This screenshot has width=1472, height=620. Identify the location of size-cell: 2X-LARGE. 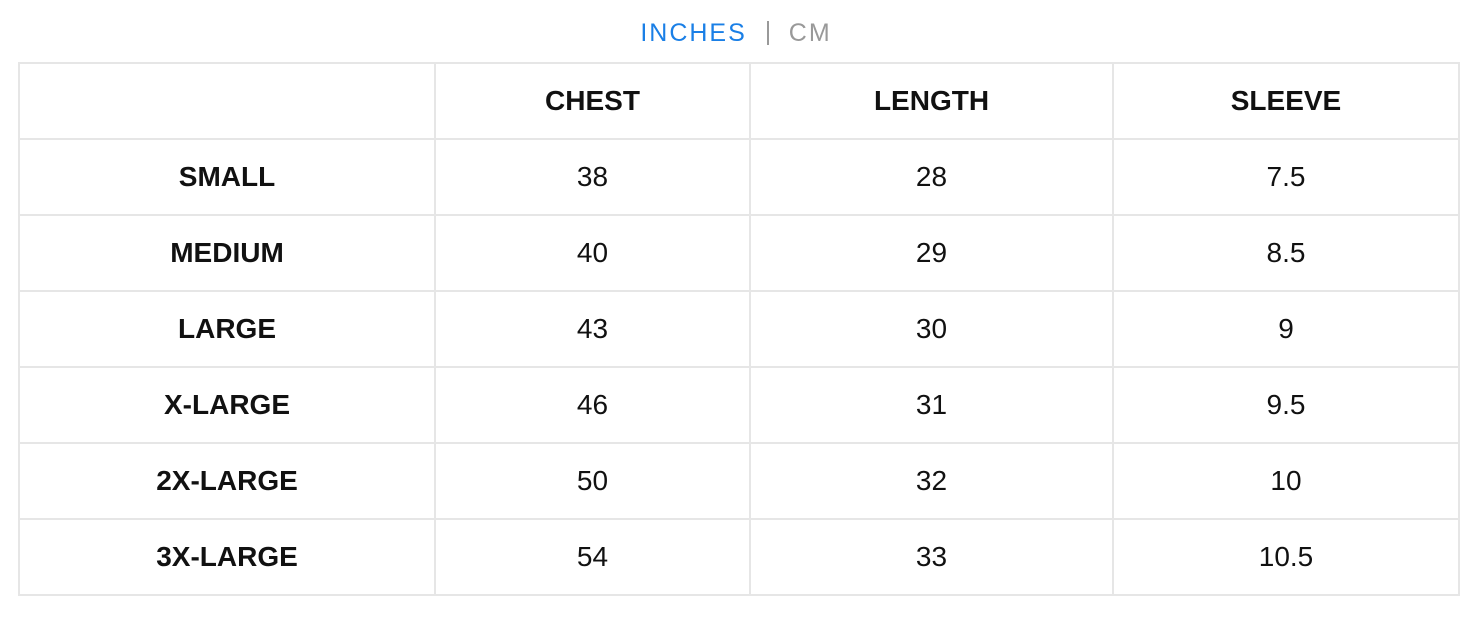
(227, 481).